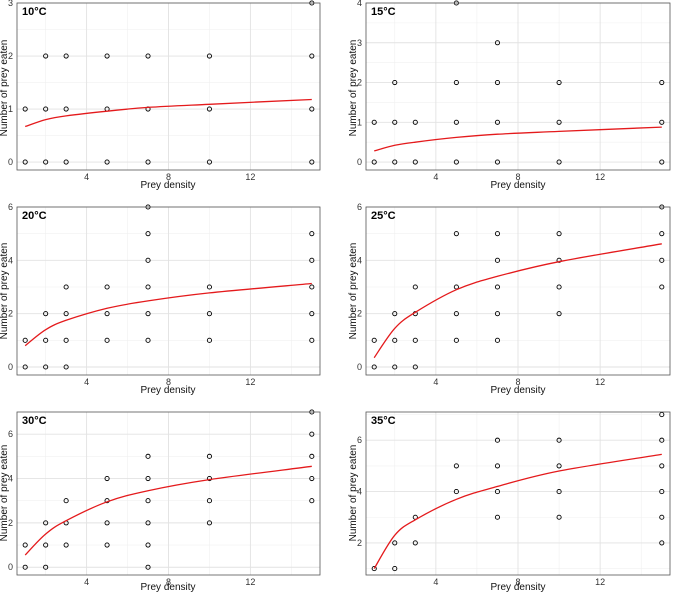  Describe the element at coordinates (353, 291) in the screenshot. I see `y-axis-title: Number of prey eaten` at that location.